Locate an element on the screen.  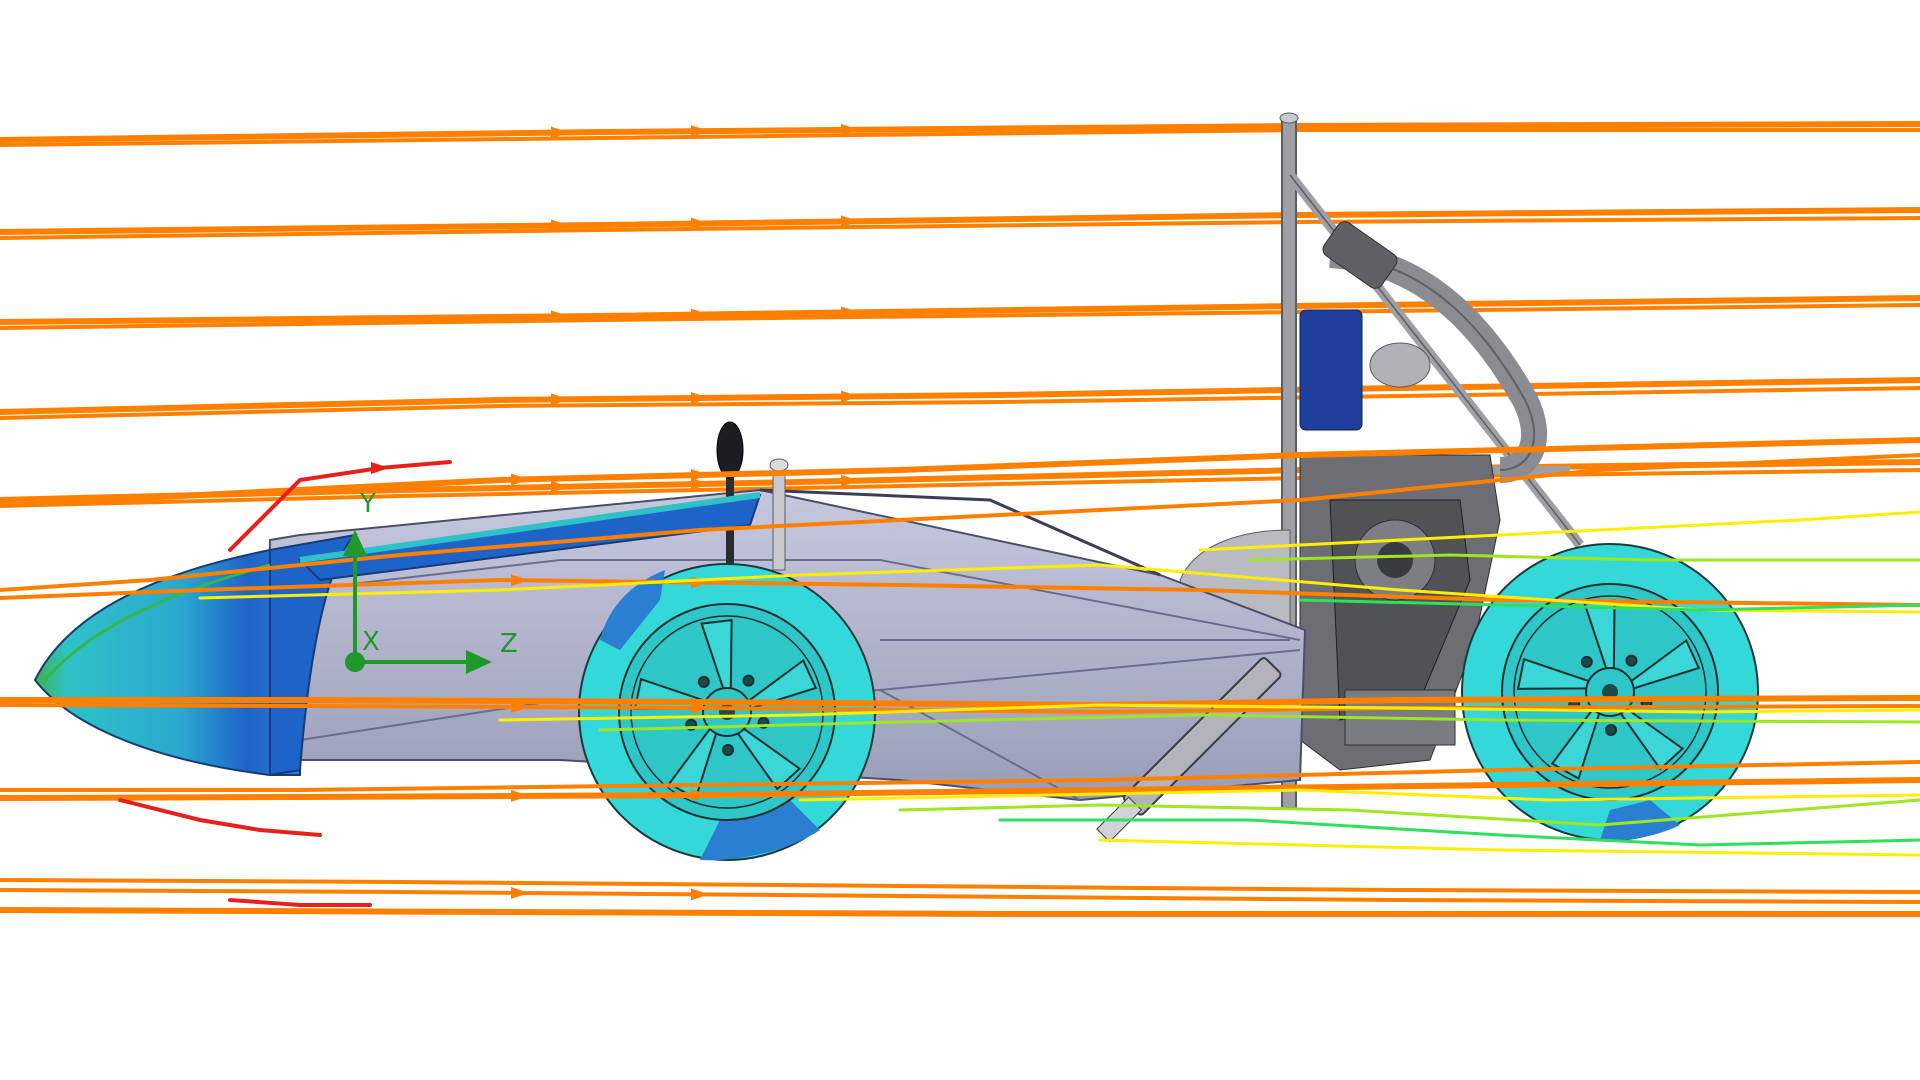
front-wheel is located at coordinates (727, 712).